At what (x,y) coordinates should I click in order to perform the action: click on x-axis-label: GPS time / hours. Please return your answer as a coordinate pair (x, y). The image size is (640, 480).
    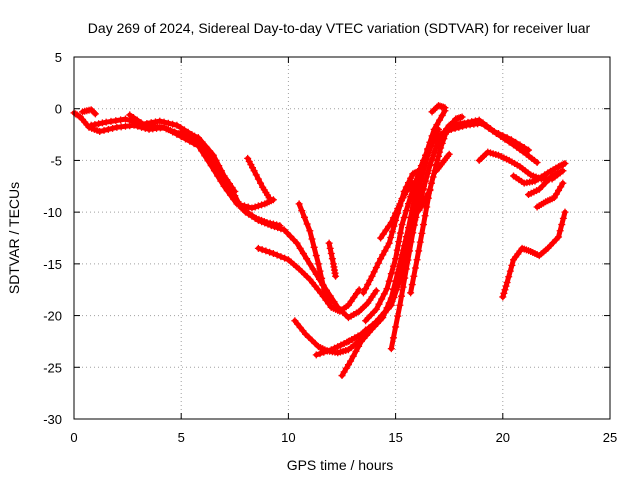
    Looking at the image, I should click on (340, 465).